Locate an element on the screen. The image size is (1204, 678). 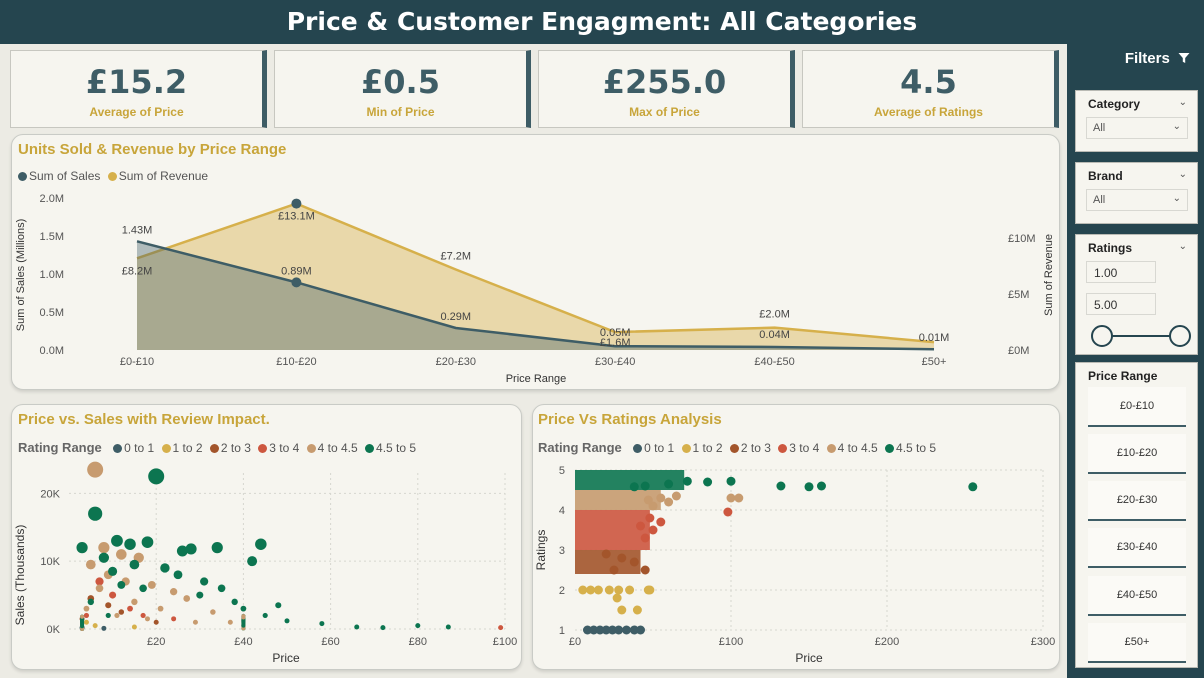
y-tick-label: 2 is located at coordinates (562, 591).